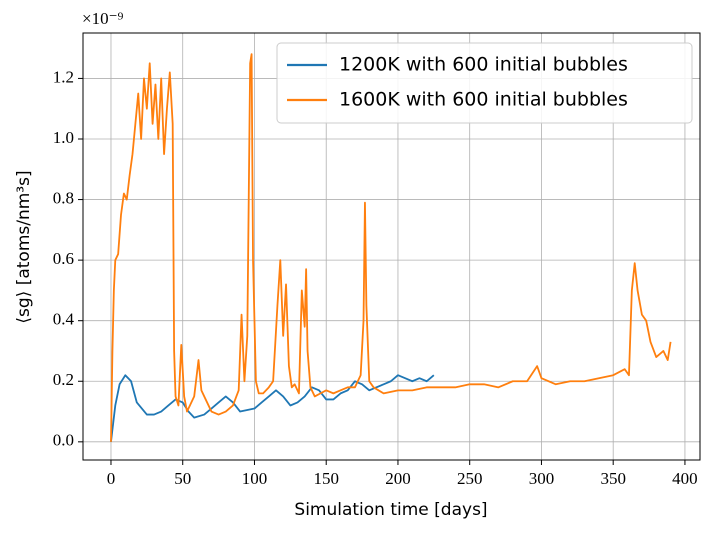 The width and height of the screenshot is (718, 533). What do you see at coordinates (64, 319) in the screenshot?
I see `y-tick-label: 0.4` at bounding box center [64, 319].